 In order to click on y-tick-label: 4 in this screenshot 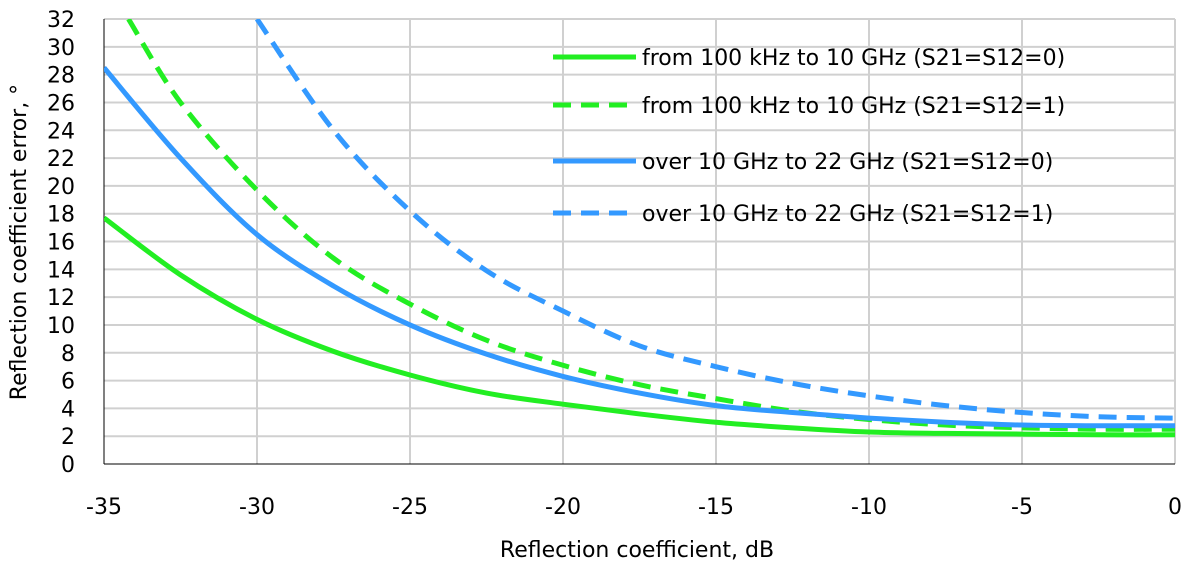, I will do `click(68, 409)`.